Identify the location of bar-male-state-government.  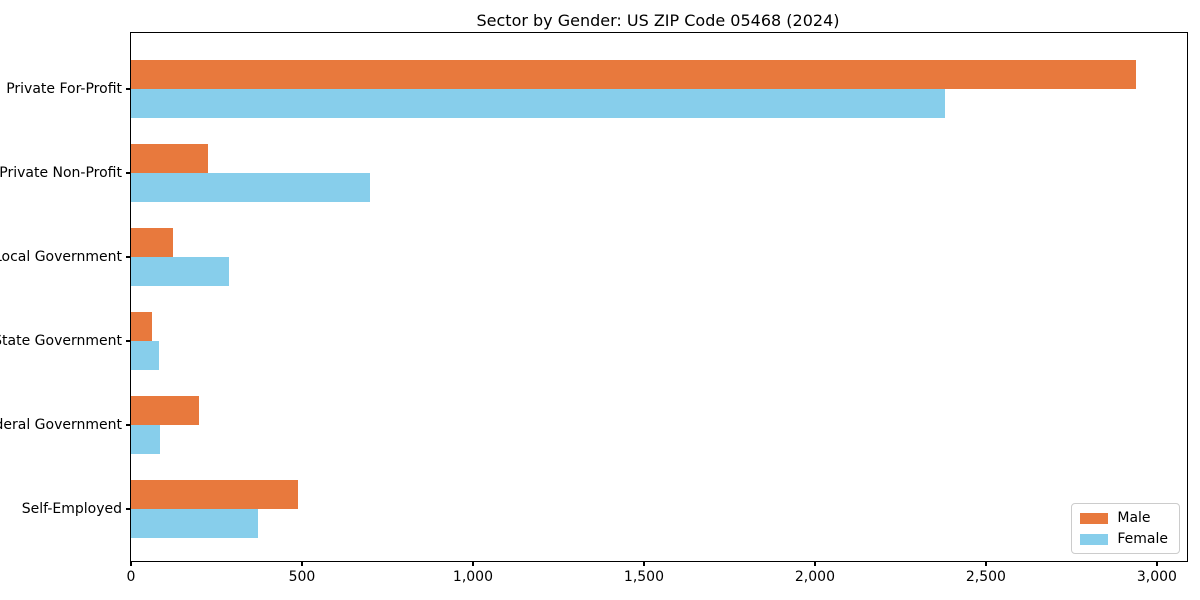
(141, 326).